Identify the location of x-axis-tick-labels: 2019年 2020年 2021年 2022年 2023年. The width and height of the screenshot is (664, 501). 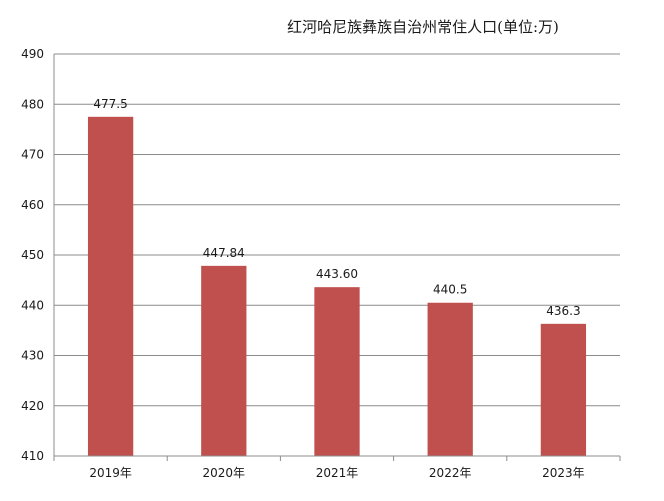
(336, 473).